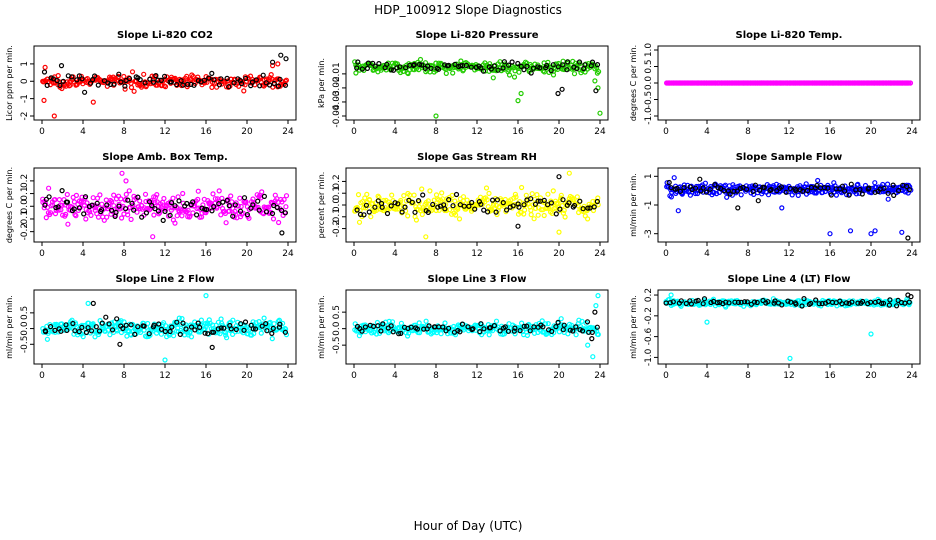  What do you see at coordinates (25, 81) in the screenshot?
I see `y-tick-label: 0` at bounding box center [25, 81].